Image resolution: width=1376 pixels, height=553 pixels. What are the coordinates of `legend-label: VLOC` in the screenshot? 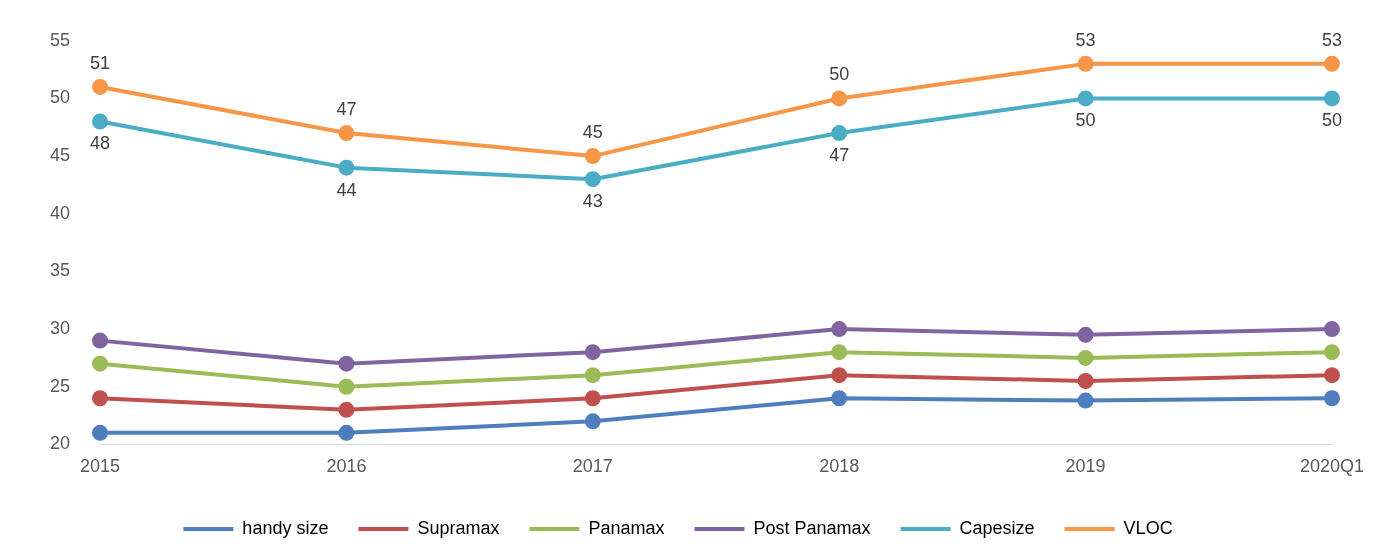 It's located at (1148, 527).